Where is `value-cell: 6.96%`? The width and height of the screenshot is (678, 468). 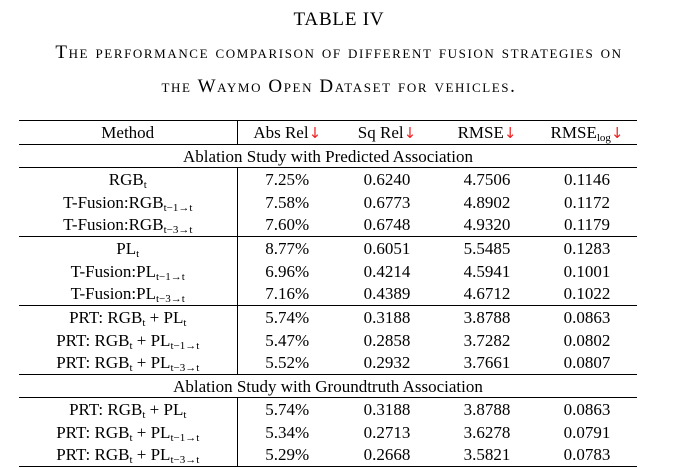
value-cell: 6.96% is located at coordinates (287, 271).